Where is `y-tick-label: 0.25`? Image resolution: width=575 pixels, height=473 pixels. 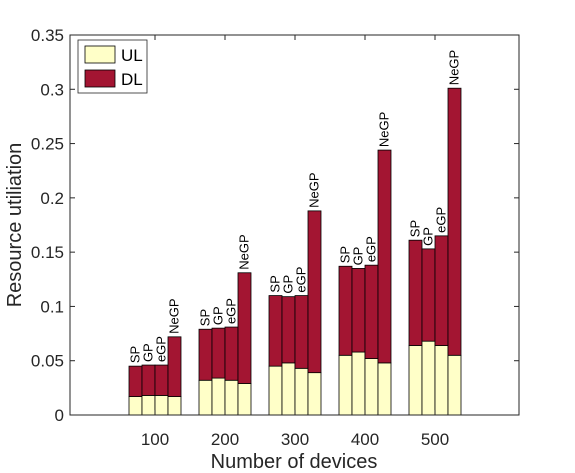 y-tick-label: 0.25 is located at coordinates (47, 144).